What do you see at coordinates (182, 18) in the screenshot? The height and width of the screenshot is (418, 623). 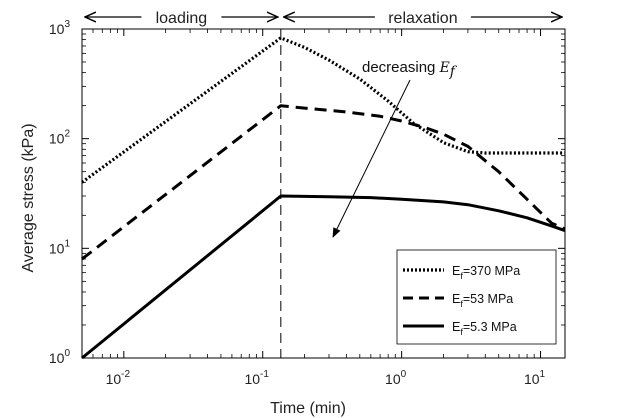 I see `phase-label-loading: loading` at bounding box center [182, 18].